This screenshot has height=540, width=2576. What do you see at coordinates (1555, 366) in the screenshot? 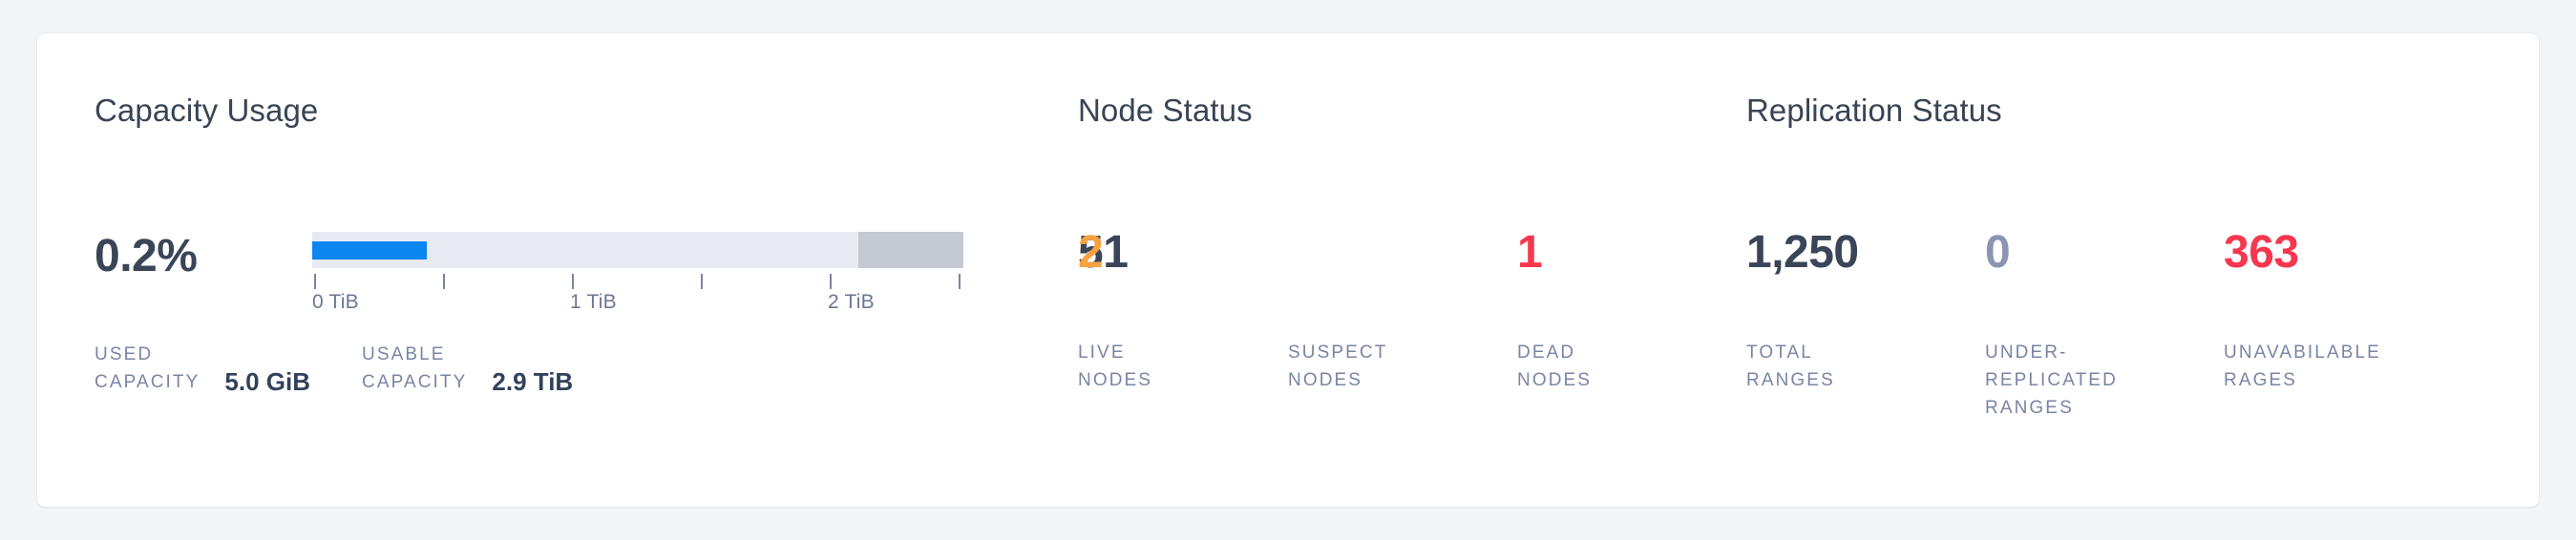
I see `dead-nodes-label: DEAD NODES` at bounding box center [1555, 366].